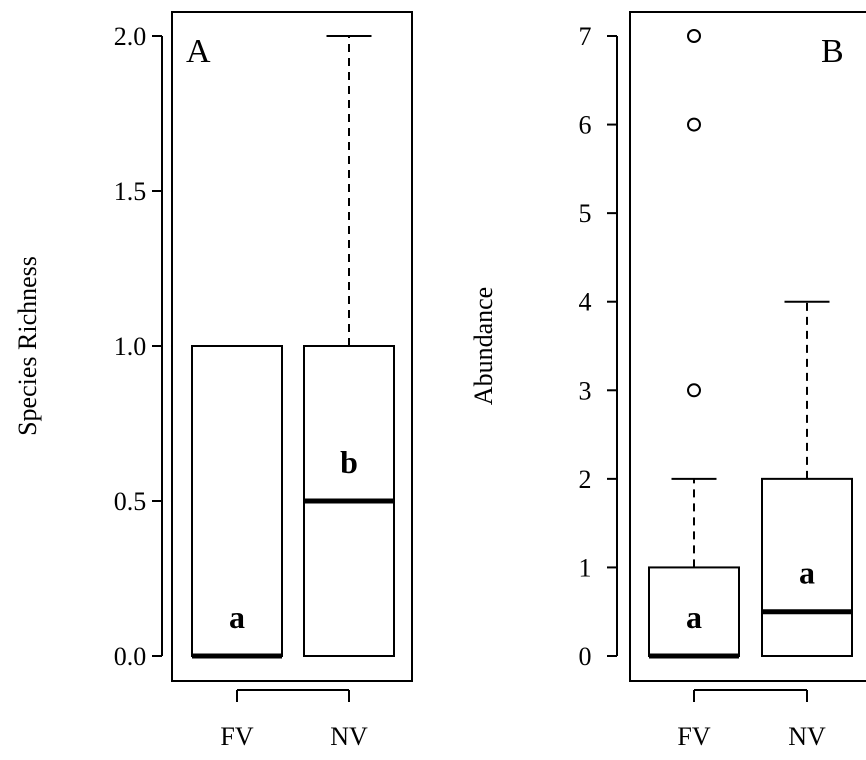 This screenshot has height=760, width=866. I want to click on y-tick-label: 7, so click(585, 36).